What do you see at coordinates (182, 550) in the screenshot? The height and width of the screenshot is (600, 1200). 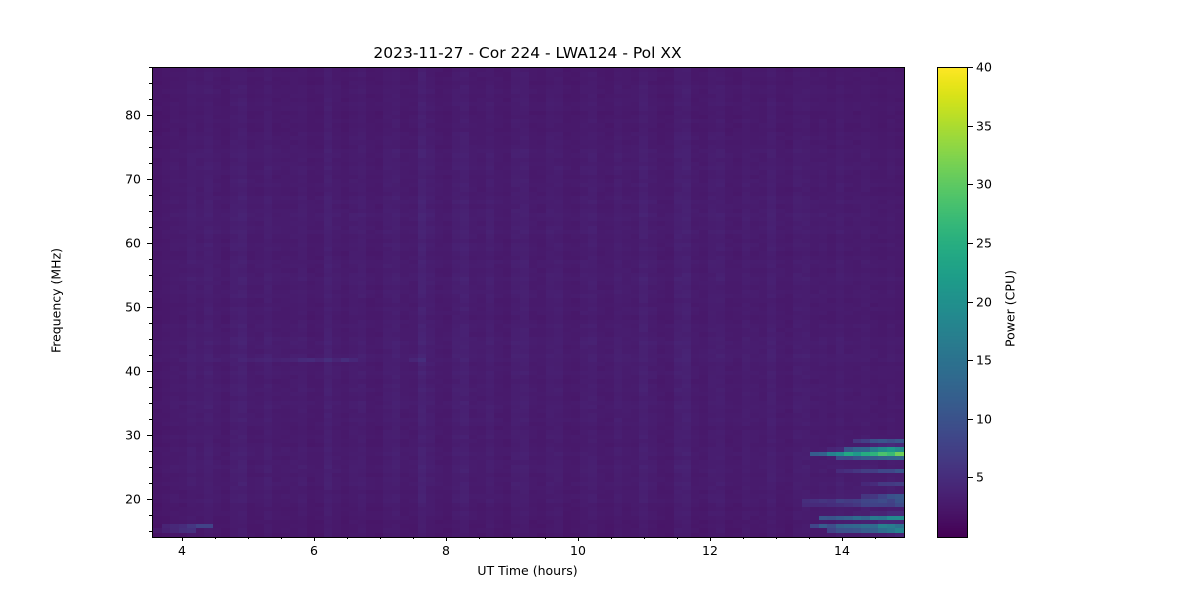 I see `x-axis-tick-label: 4` at bounding box center [182, 550].